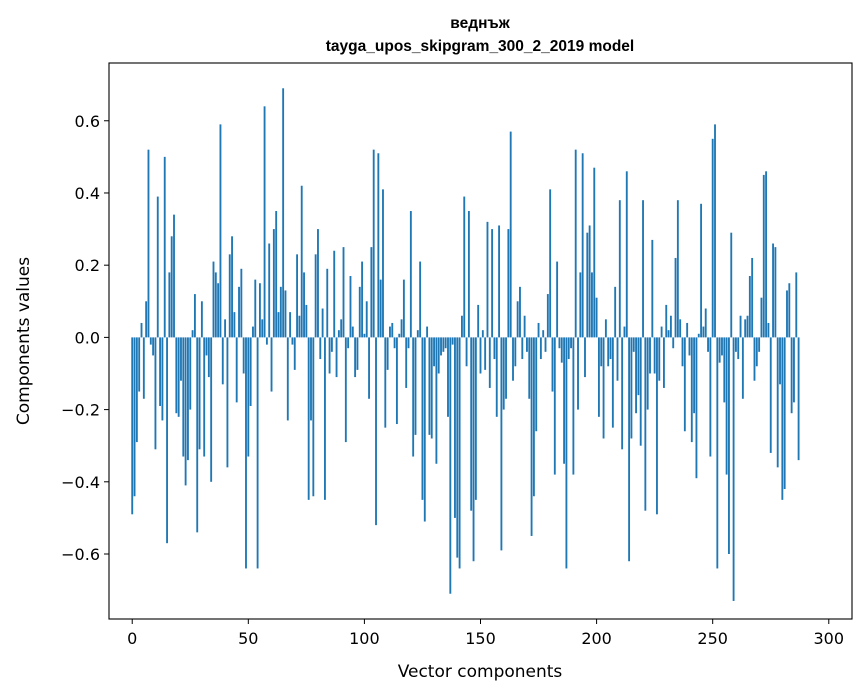 The width and height of the screenshot is (867, 696). What do you see at coordinates (87, 337) in the screenshot?
I see `y-tick-label: 0.0` at bounding box center [87, 337].